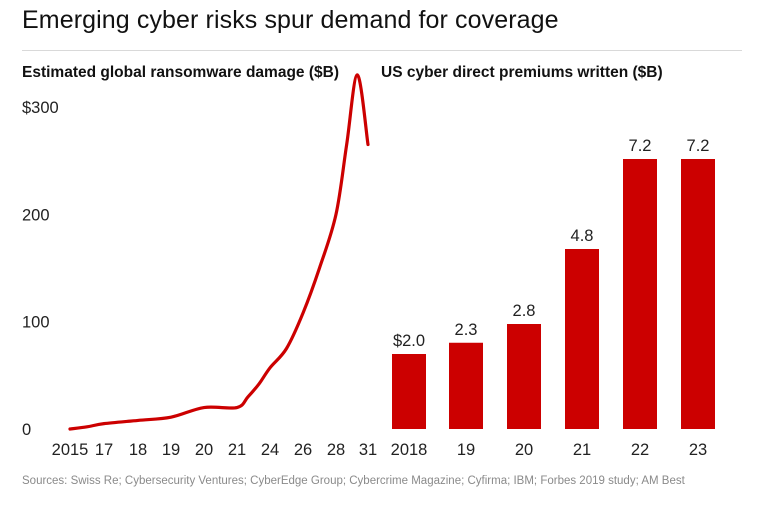  I want to click on title-divider, so click(382, 50).